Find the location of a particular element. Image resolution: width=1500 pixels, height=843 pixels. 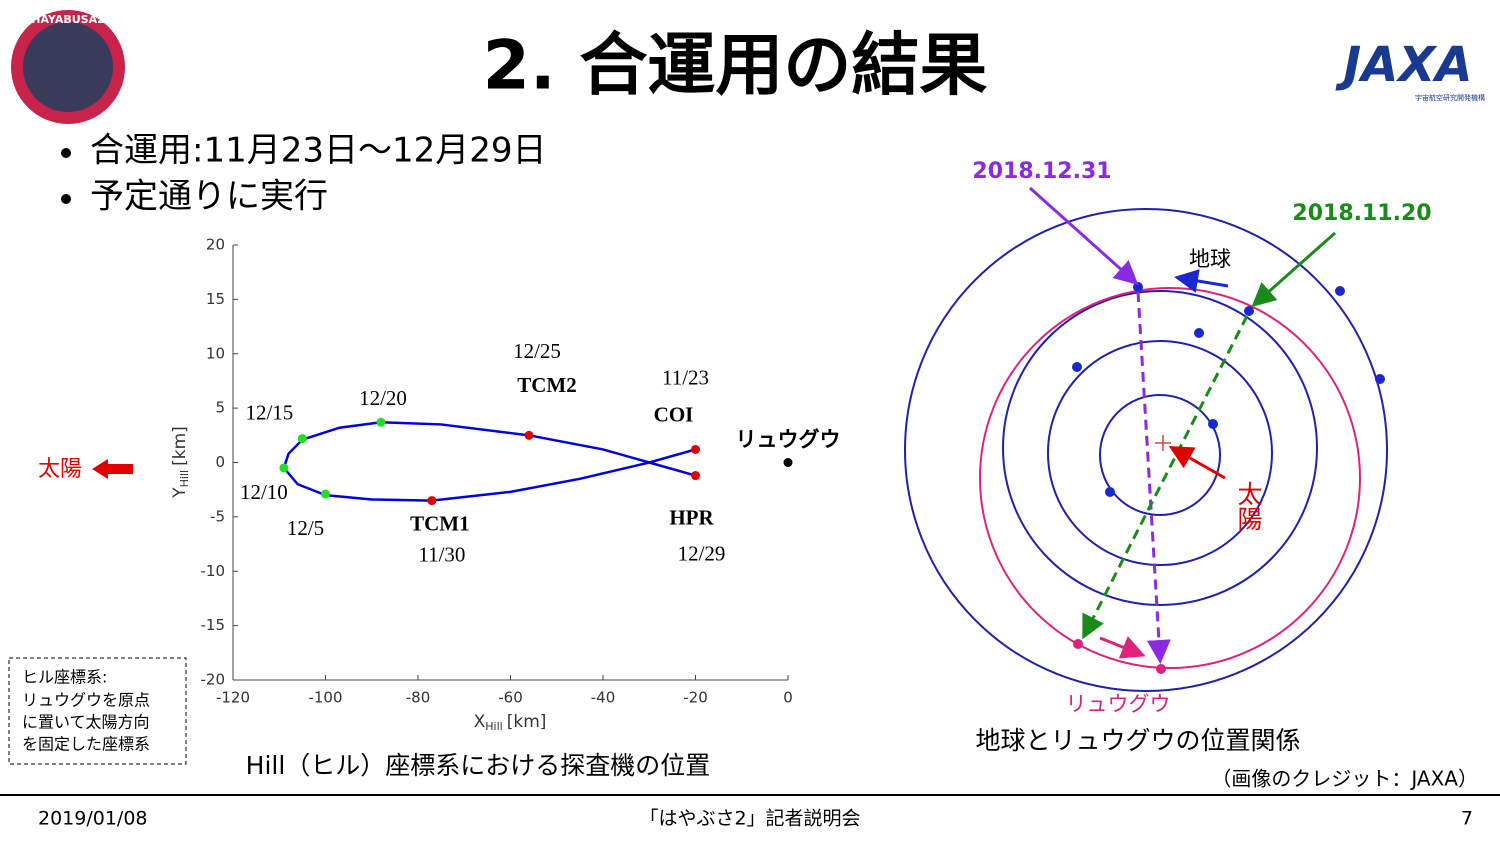

x-tick-label: -120 is located at coordinates (233, 698).